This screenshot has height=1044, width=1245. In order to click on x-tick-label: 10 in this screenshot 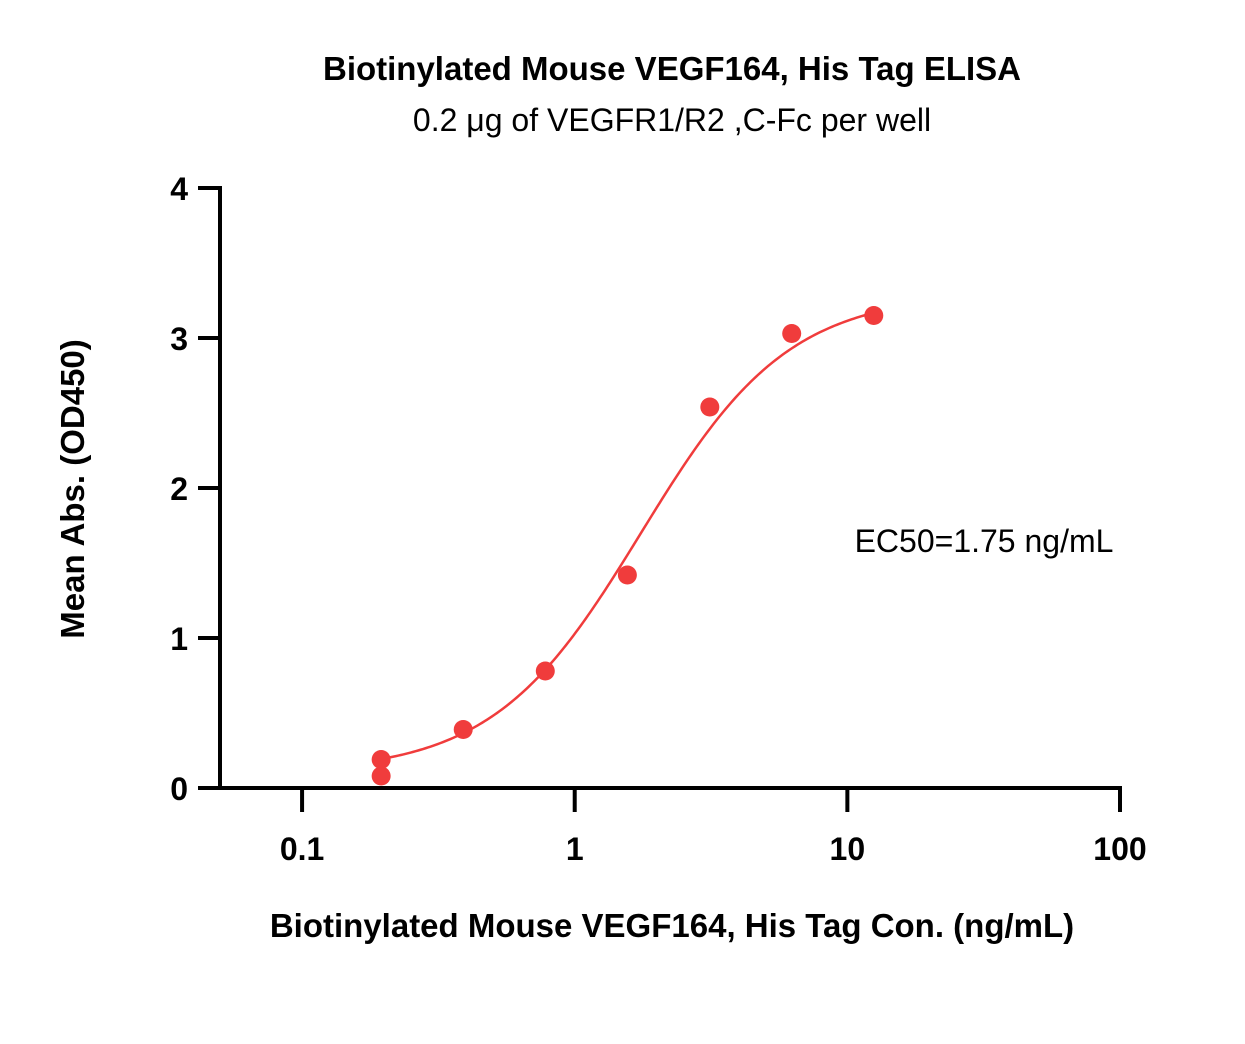, I will do `click(848, 849)`.